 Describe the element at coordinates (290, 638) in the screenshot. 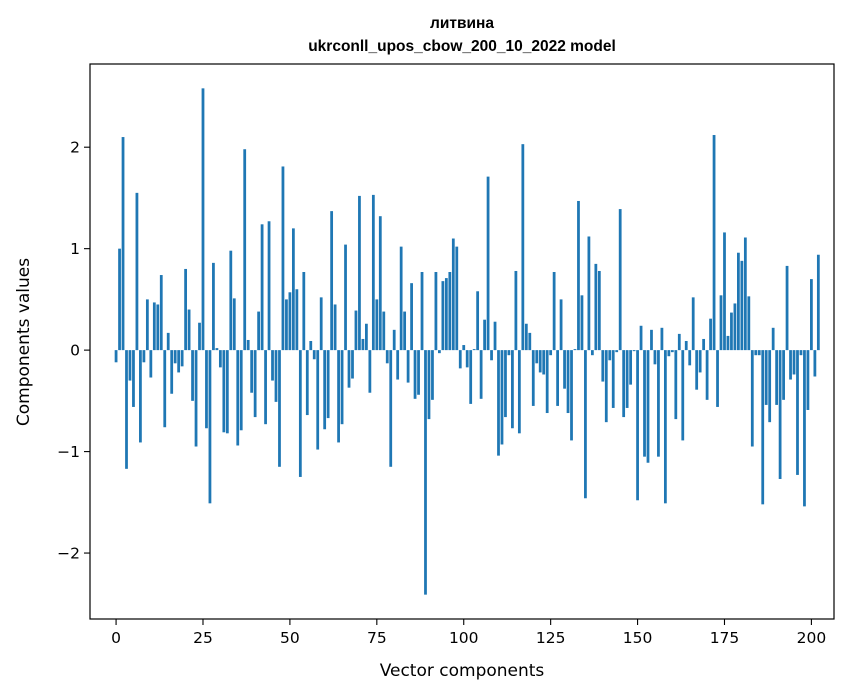

I see `x-tick-label-50: 50` at that location.